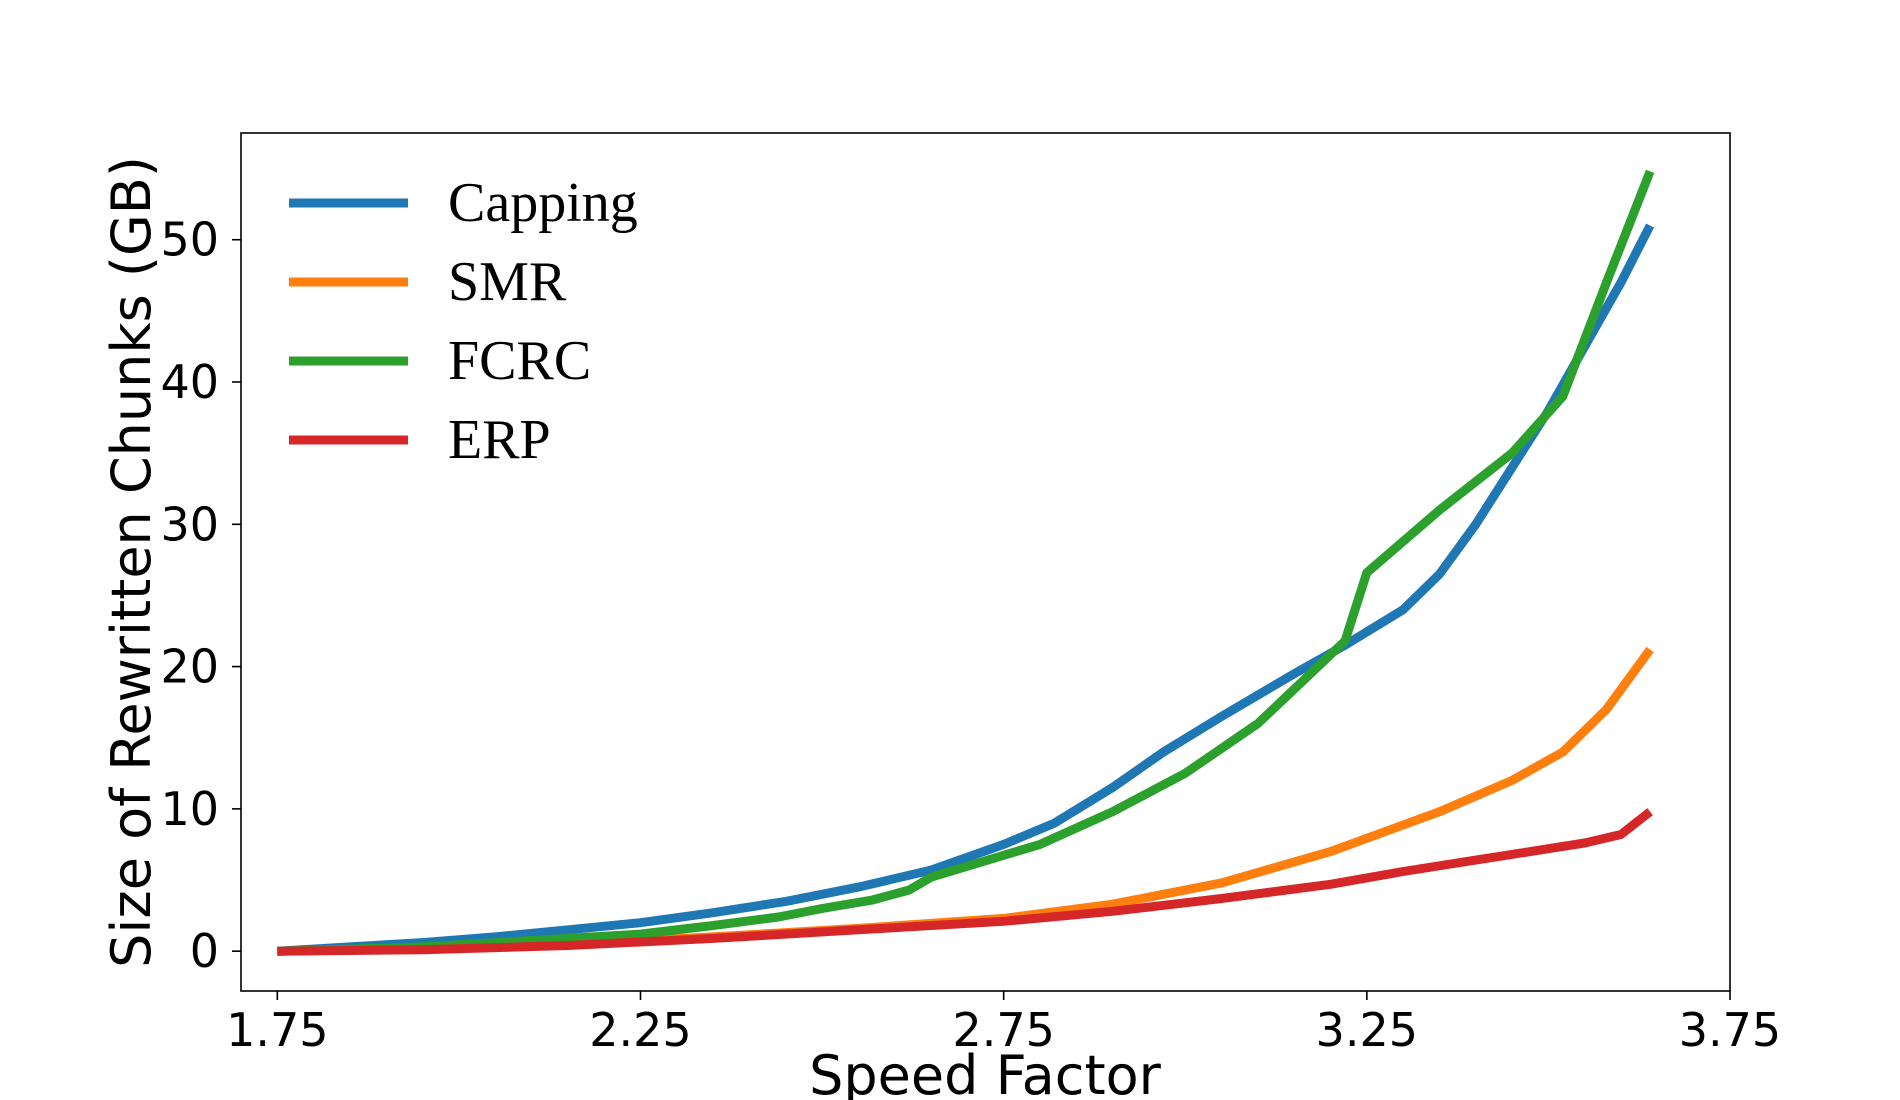 The width and height of the screenshot is (1900, 1100). Describe the element at coordinates (189, 667) in the screenshot. I see `y-tick-label: 20` at that location.